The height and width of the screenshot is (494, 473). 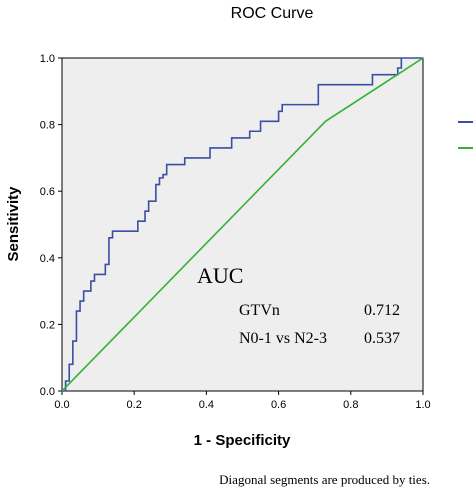 I want to click on chart-title: ROC Curve, so click(x=272, y=13).